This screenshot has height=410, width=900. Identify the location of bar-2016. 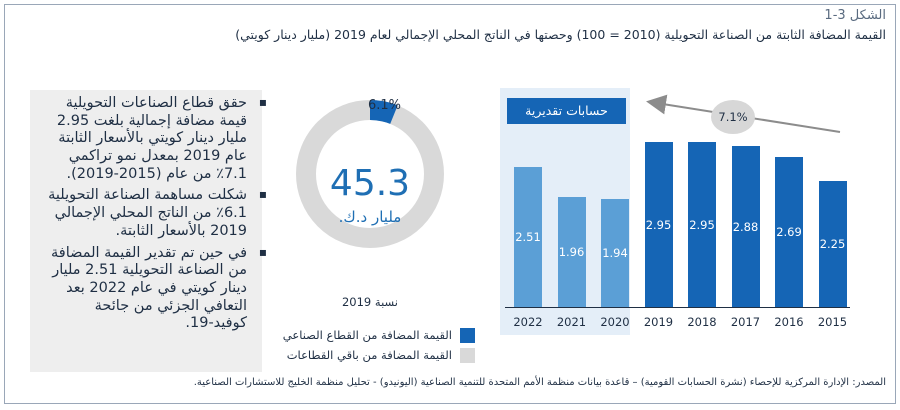
(789, 231).